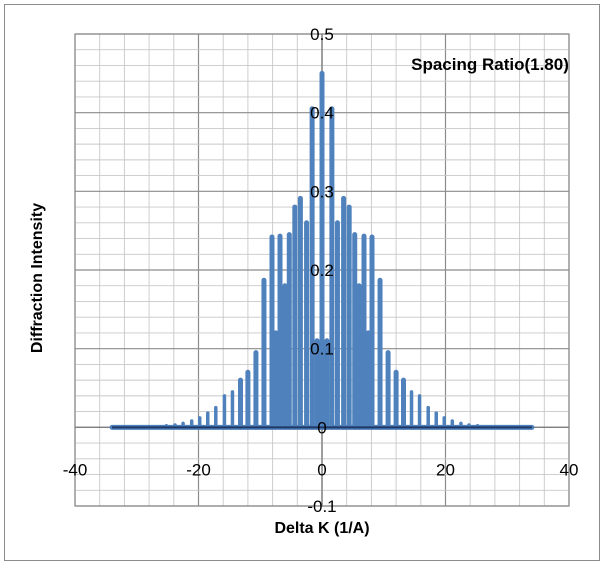  What do you see at coordinates (322, 349) in the screenshot?
I see `y-tick-label: 0.1` at bounding box center [322, 349].